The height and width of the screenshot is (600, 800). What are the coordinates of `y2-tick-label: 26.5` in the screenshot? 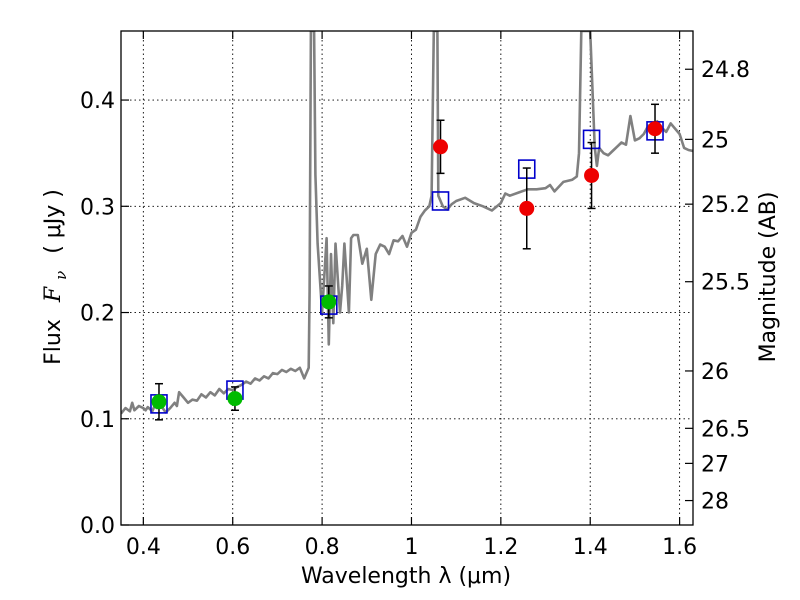 It's located at (725, 429).